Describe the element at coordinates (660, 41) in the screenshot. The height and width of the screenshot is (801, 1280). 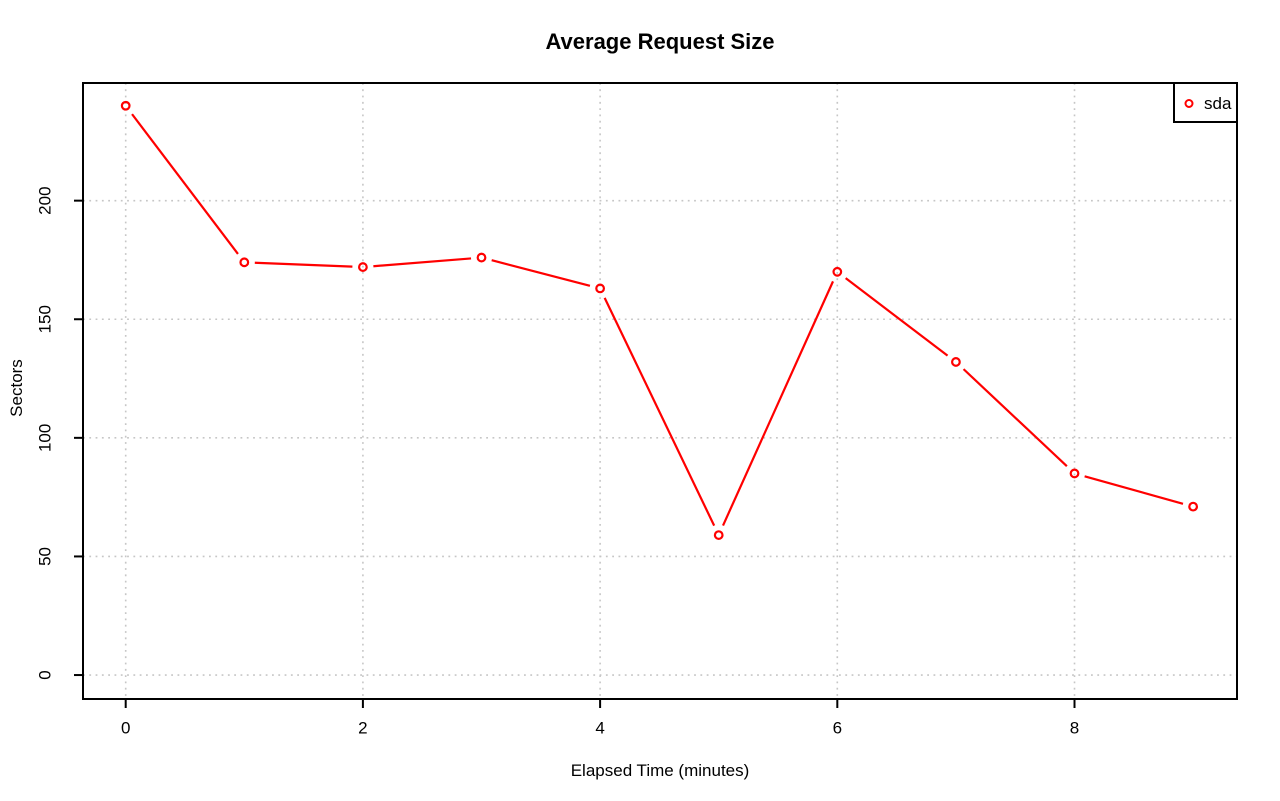
I see `chart-title: Average Request Size` at that location.